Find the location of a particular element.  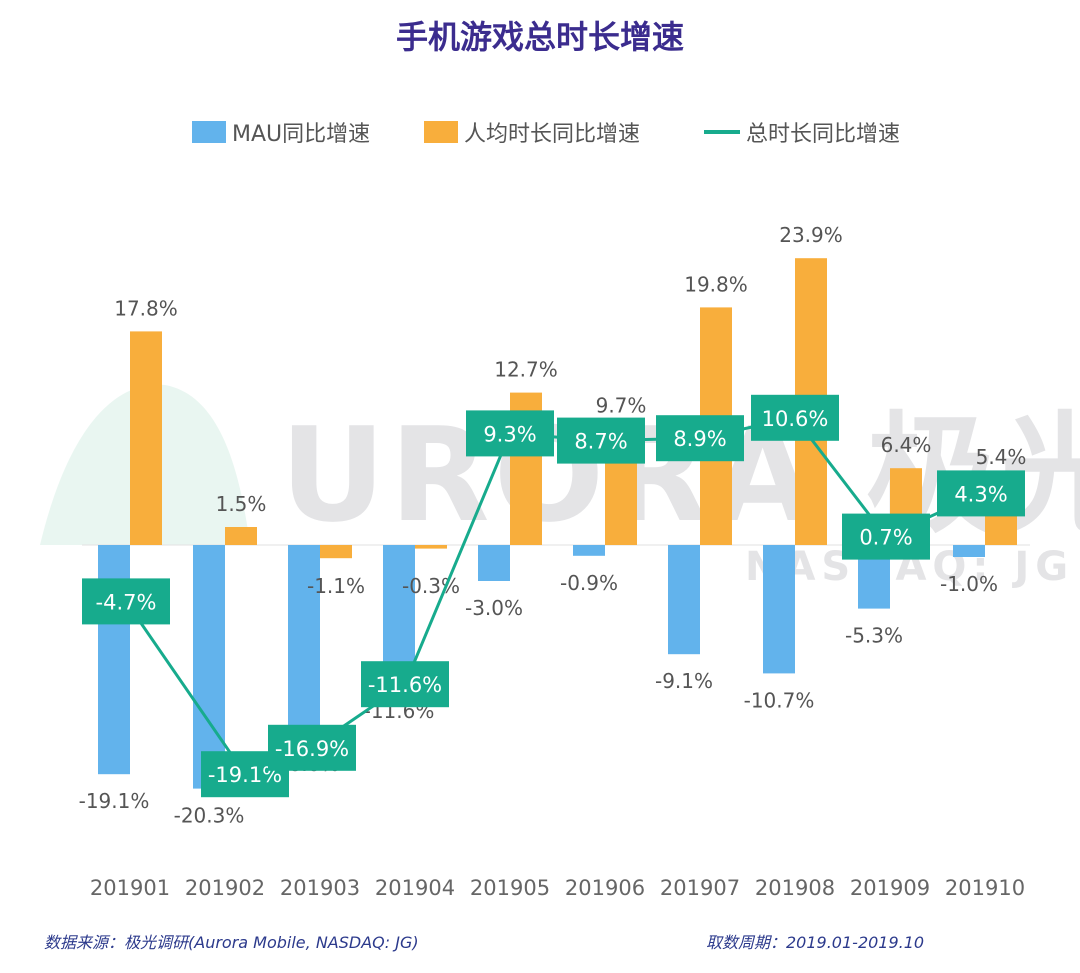

label-mau-201907: -9.1% is located at coordinates (684, 681).